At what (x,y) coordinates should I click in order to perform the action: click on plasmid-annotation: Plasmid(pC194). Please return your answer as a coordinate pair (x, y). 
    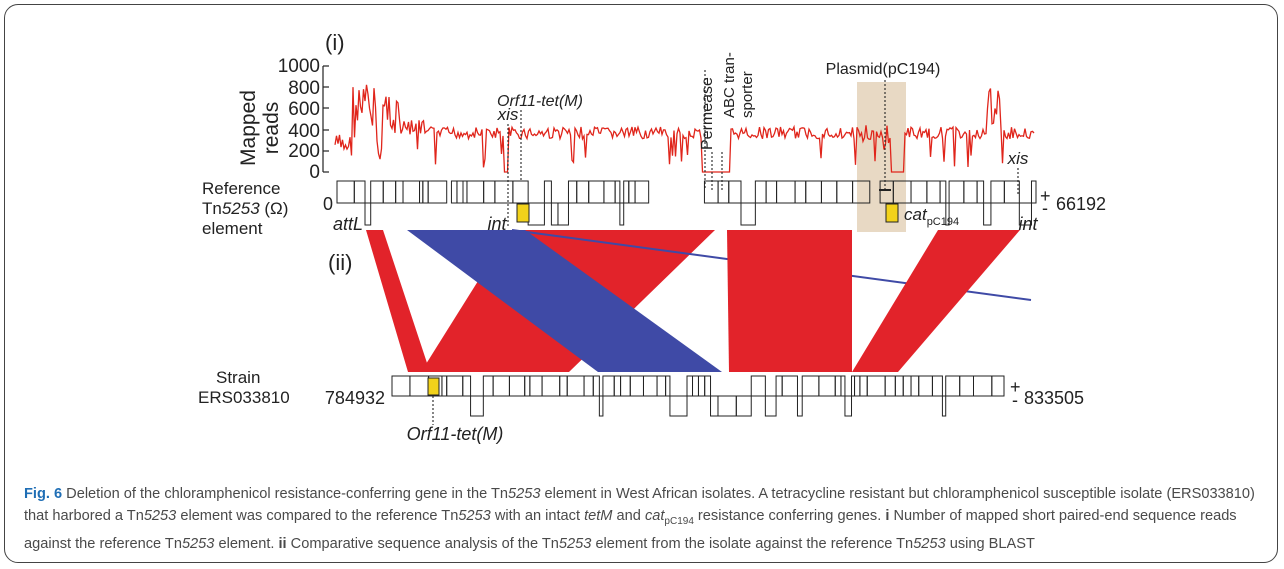
    Looking at the image, I should click on (883, 69).